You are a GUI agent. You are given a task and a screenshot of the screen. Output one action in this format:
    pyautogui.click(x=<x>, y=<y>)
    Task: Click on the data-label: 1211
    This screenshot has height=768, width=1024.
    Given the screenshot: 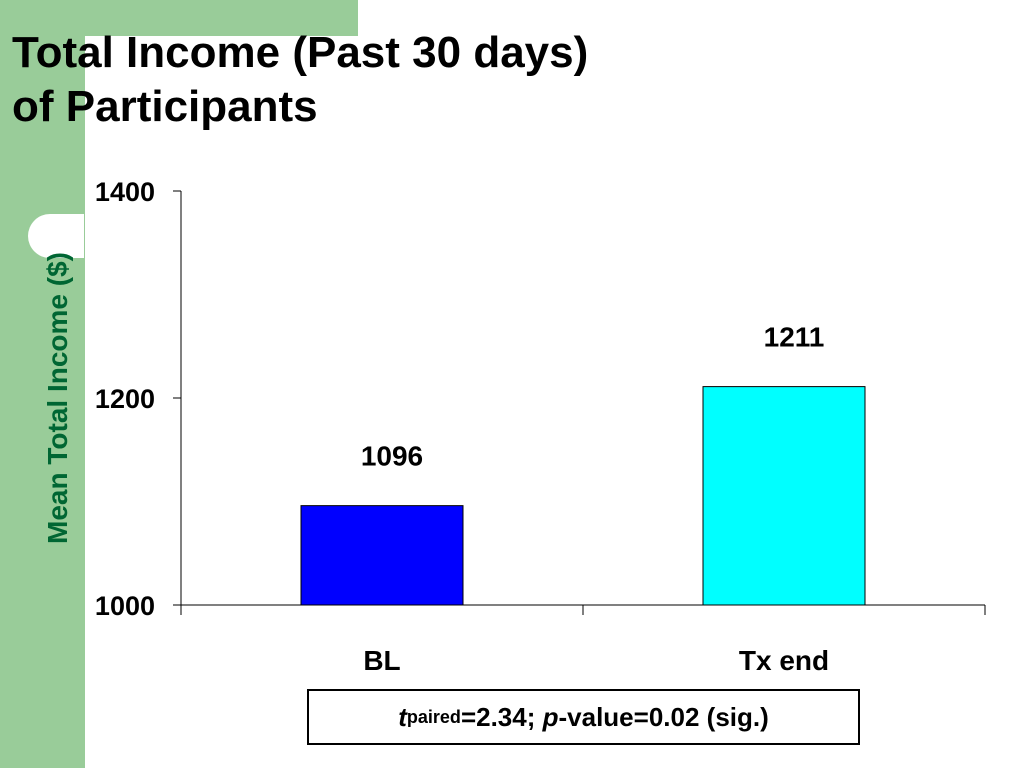 What is the action you would take?
    pyautogui.click(x=794, y=337)
    